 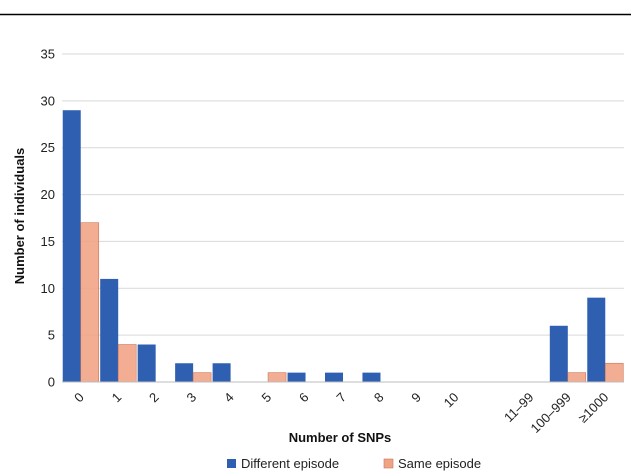 I want to click on y-tick-label-35: 35, so click(x=48, y=54).